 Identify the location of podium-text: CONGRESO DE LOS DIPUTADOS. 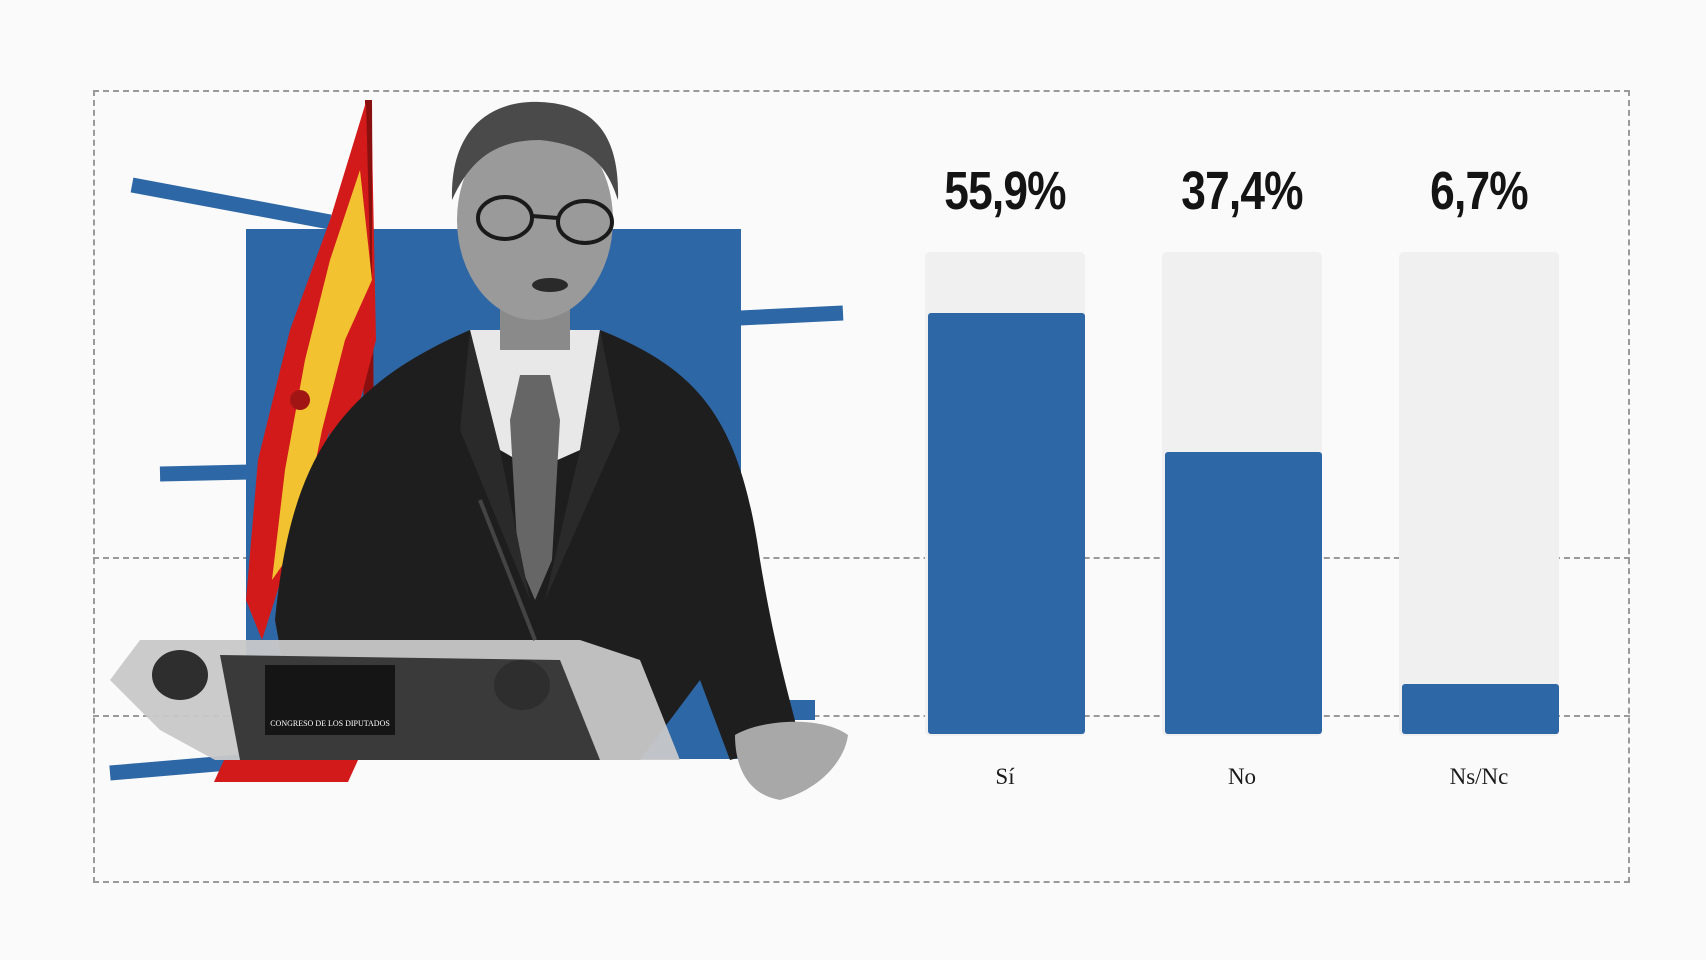
(330, 723).